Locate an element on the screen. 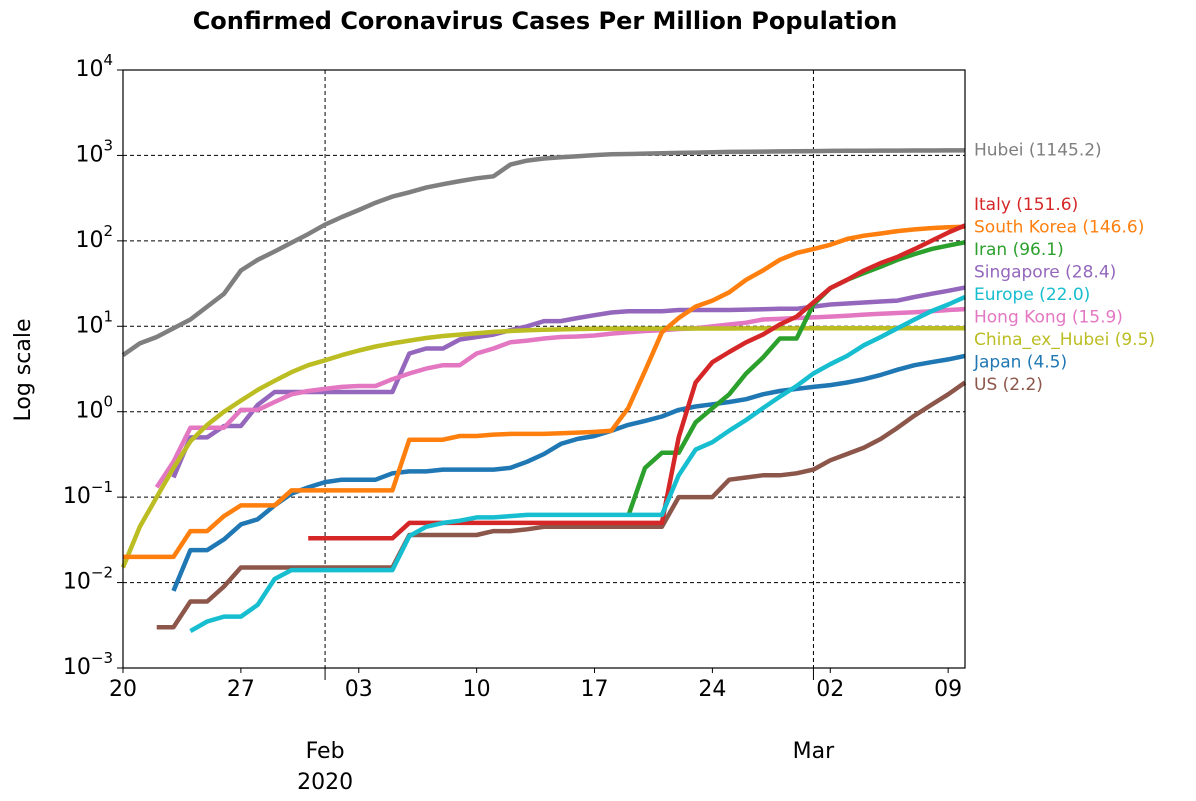 The width and height of the screenshot is (1196, 801). series-end-label: Hubei (1145.2) is located at coordinates (1038, 150).